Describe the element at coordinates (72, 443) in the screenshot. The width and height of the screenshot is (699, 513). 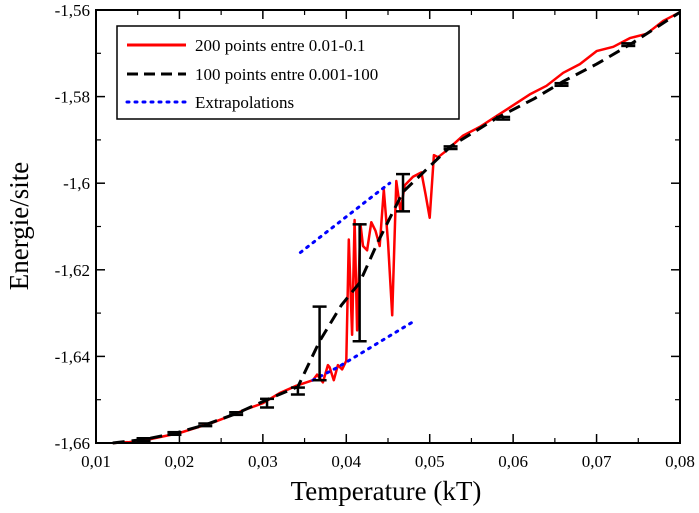
I see `y-tick-label: -1,66` at that location.